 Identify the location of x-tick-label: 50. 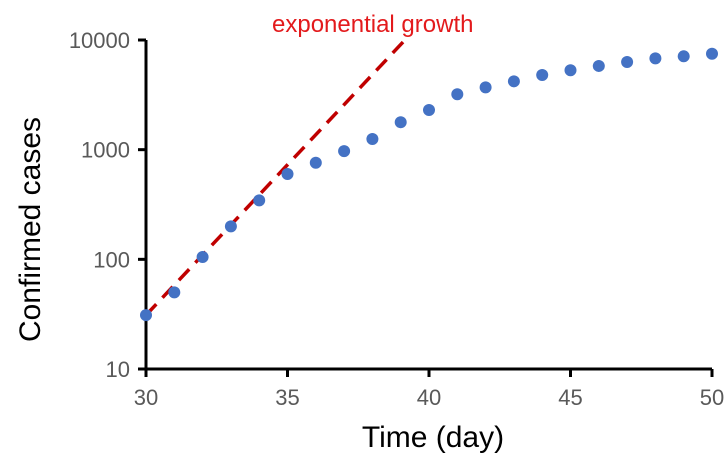
(712, 397).